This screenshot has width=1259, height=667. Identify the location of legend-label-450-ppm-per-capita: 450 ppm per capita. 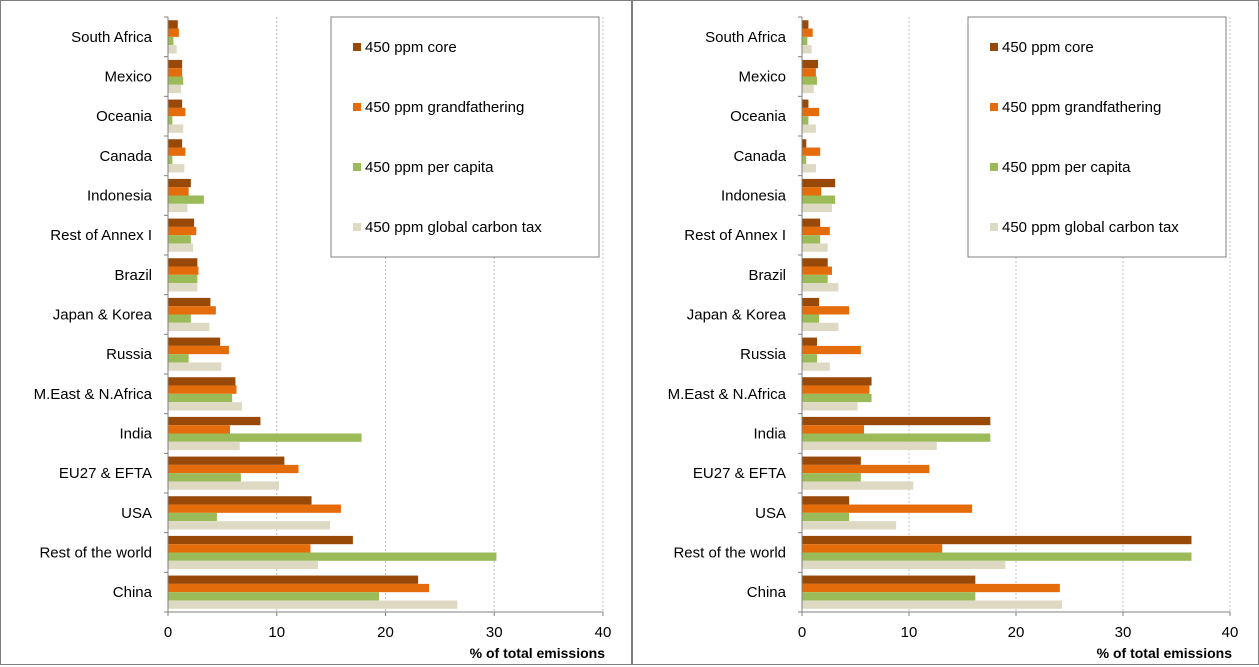
(1066, 167).